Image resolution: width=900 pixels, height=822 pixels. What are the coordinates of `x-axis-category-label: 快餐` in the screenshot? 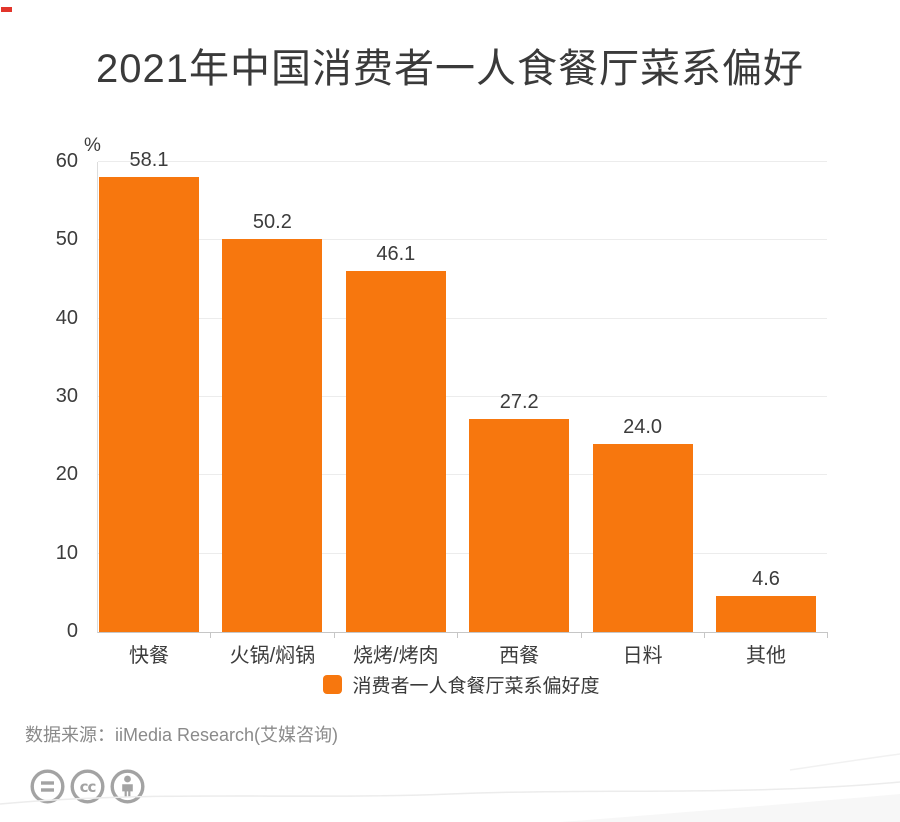 It's located at (149, 656).